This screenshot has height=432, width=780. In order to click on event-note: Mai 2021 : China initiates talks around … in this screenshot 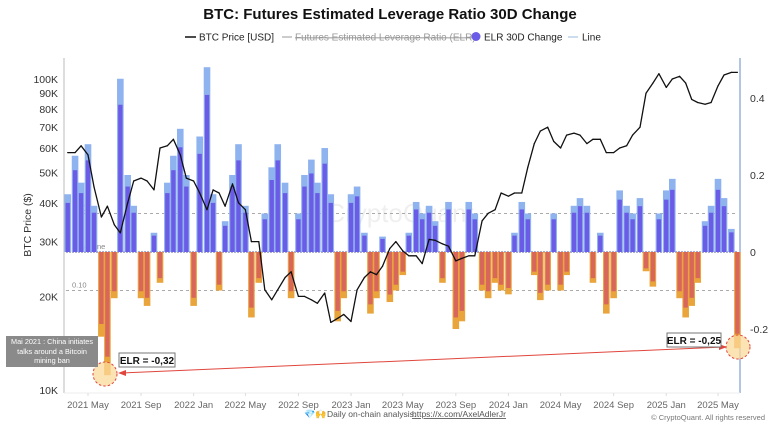, I will do `click(52, 351)`.